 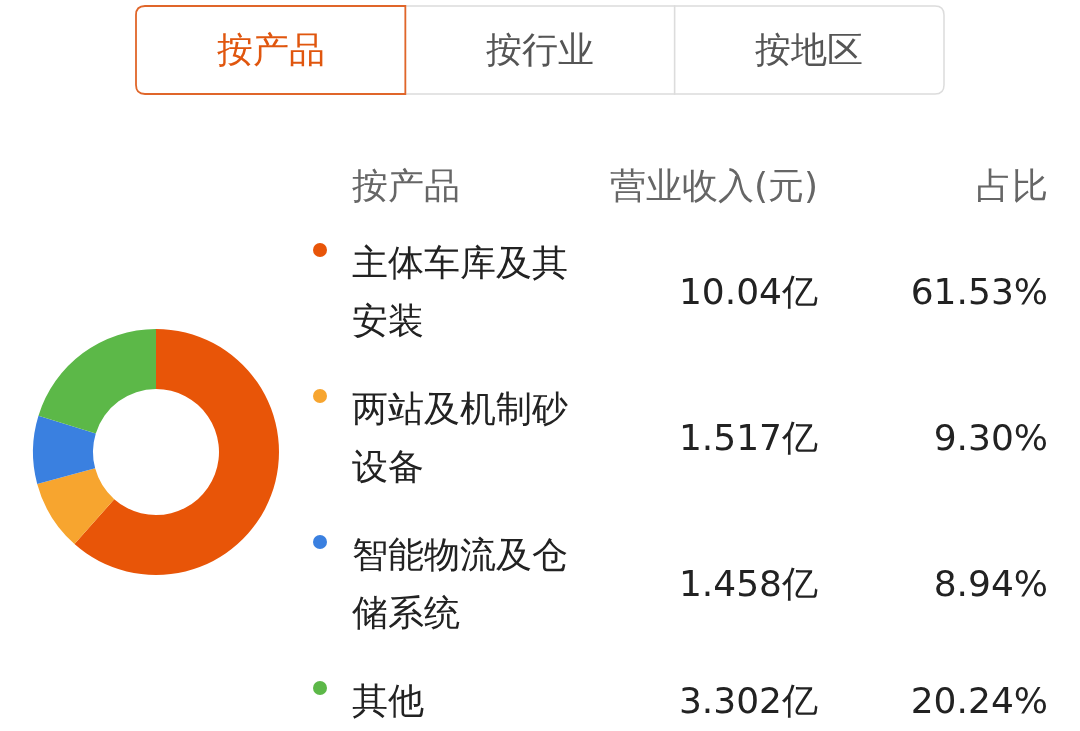 I want to click on legend-label: 主体车库及其安装, so click(x=460, y=291).